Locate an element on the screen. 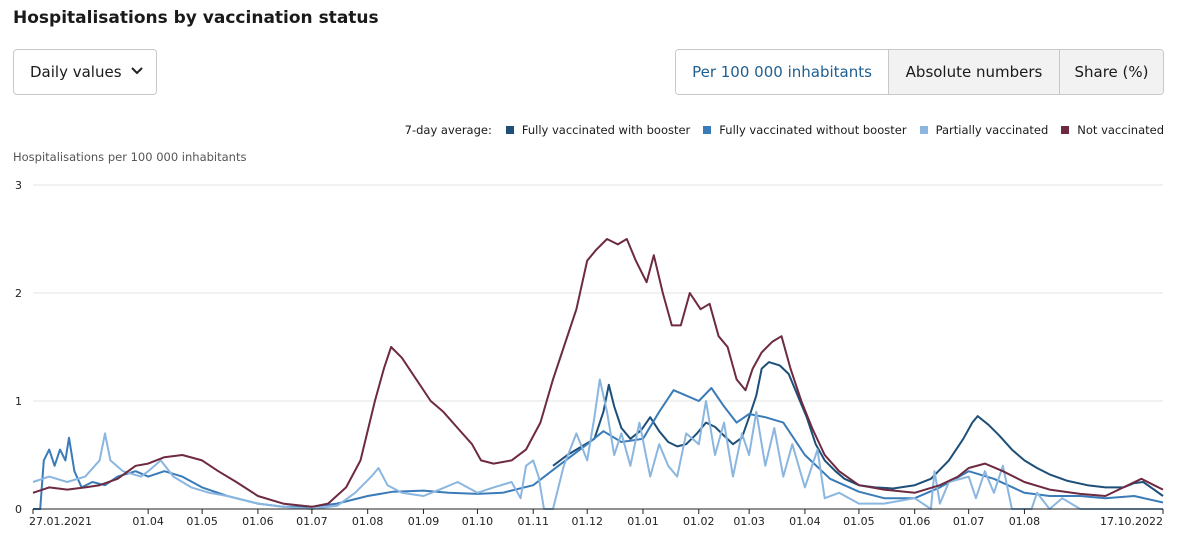 Image resolution: width=1185 pixels, height=559 pixels. x-tick-label: 01.09 is located at coordinates (424, 521).